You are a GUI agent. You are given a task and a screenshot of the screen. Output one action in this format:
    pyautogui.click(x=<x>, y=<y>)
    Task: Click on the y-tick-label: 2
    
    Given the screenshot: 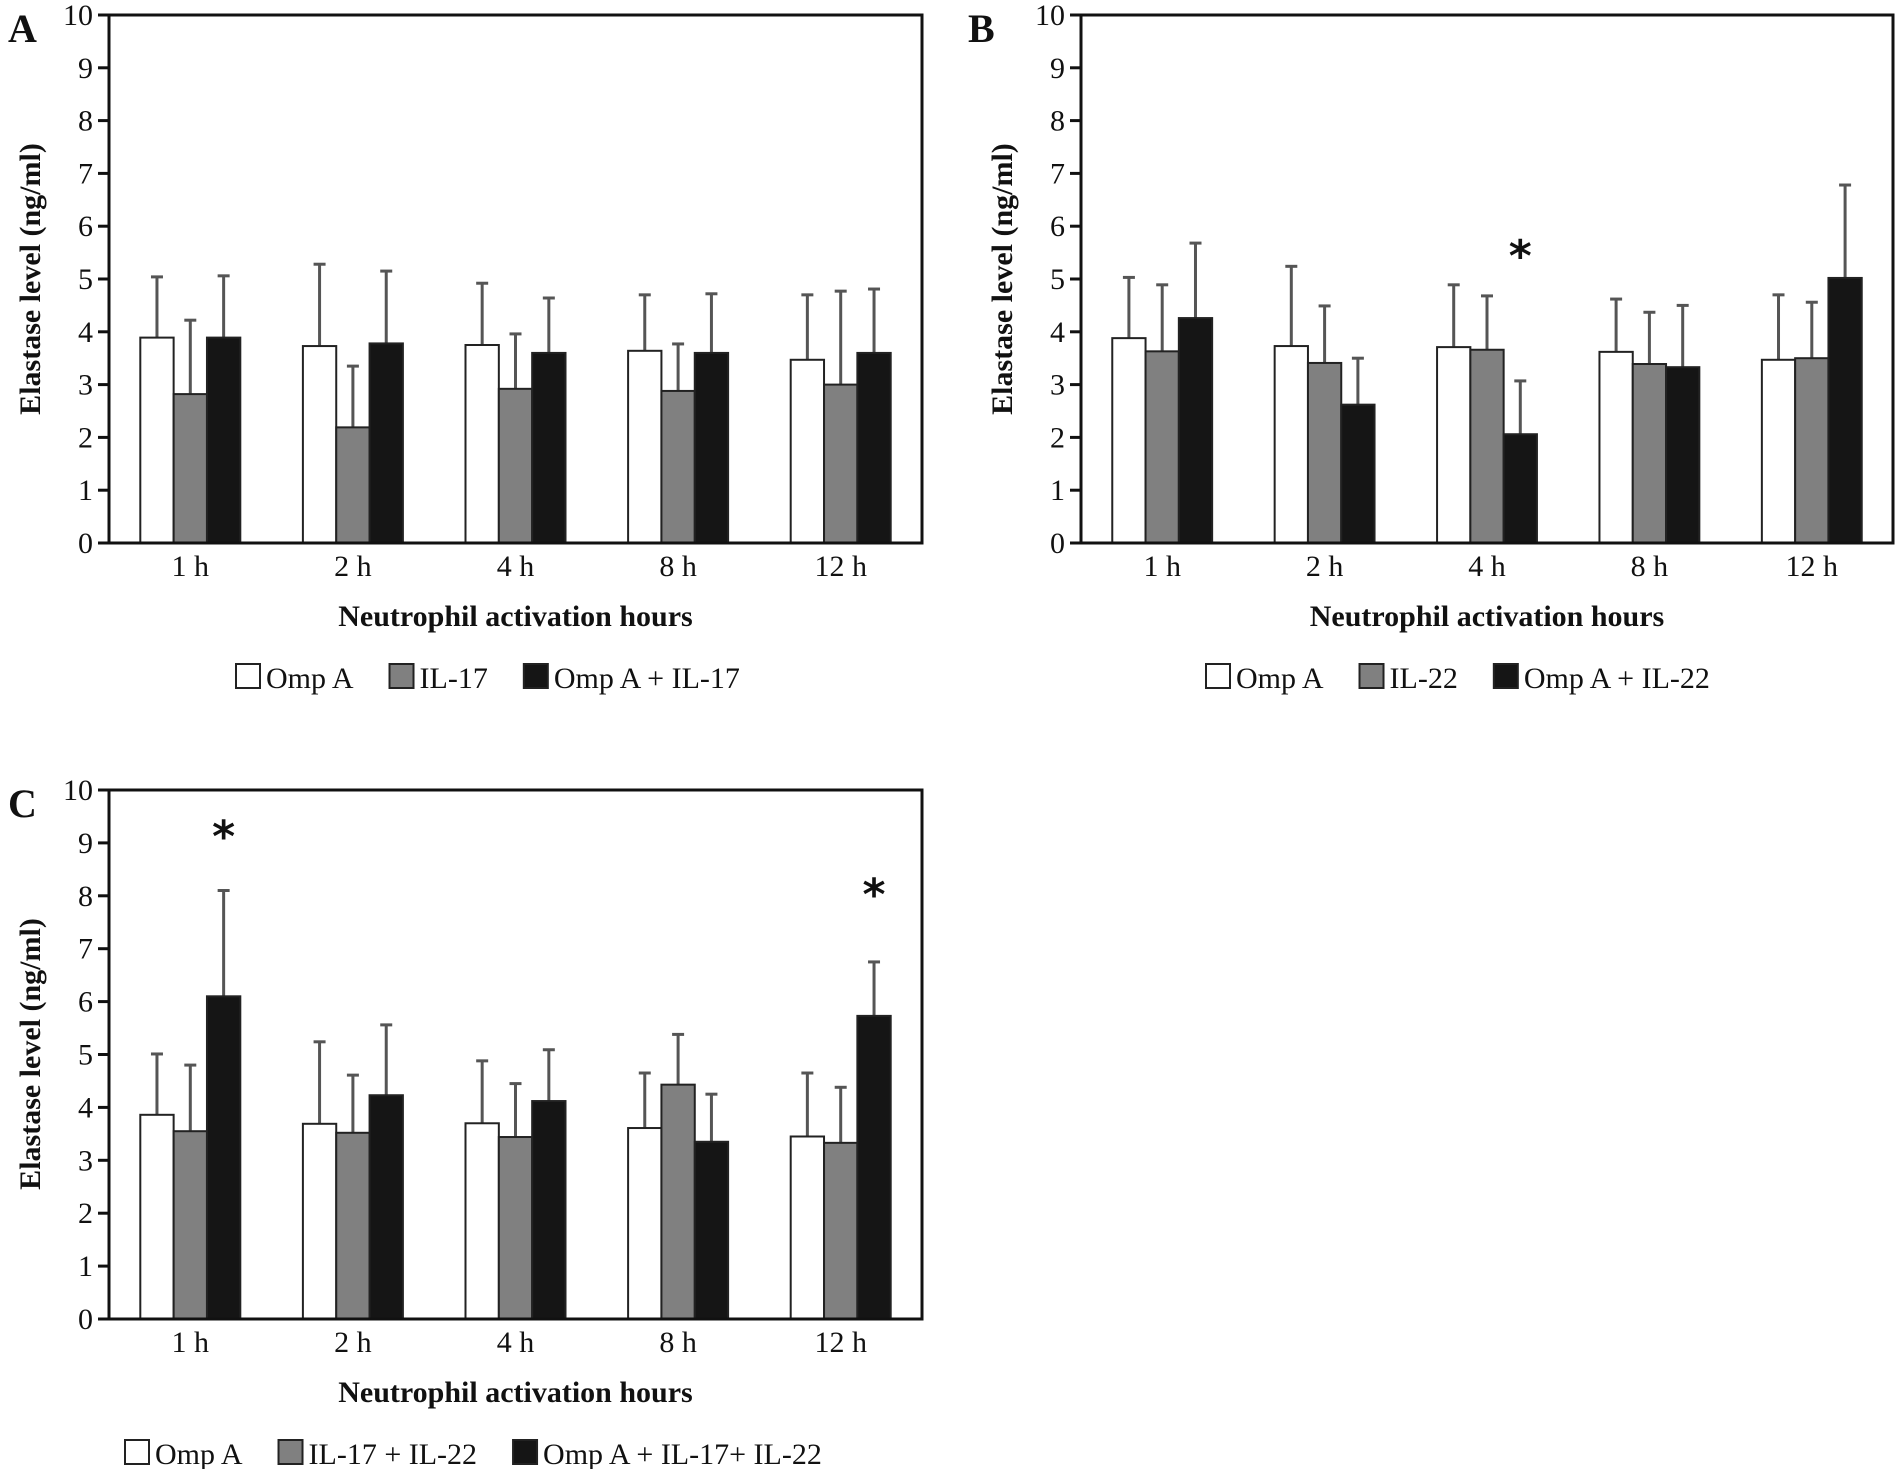 What is the action you would take?
    pyautogui.click(x=85, y=1213)
    